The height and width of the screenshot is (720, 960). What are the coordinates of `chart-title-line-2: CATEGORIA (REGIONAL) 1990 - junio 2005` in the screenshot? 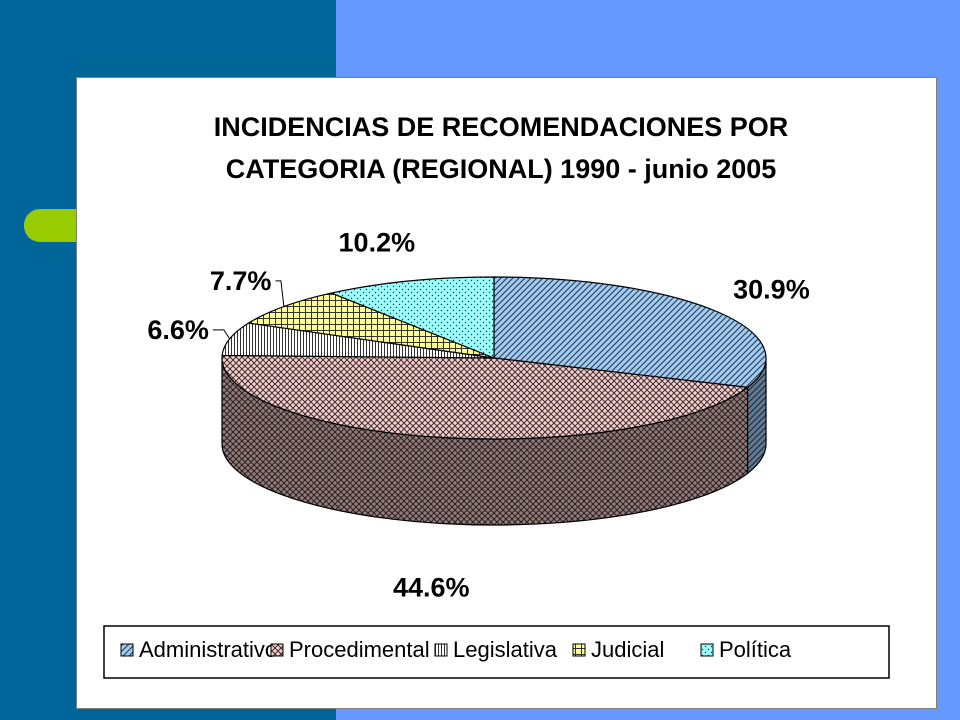 It's located at (501, 169).